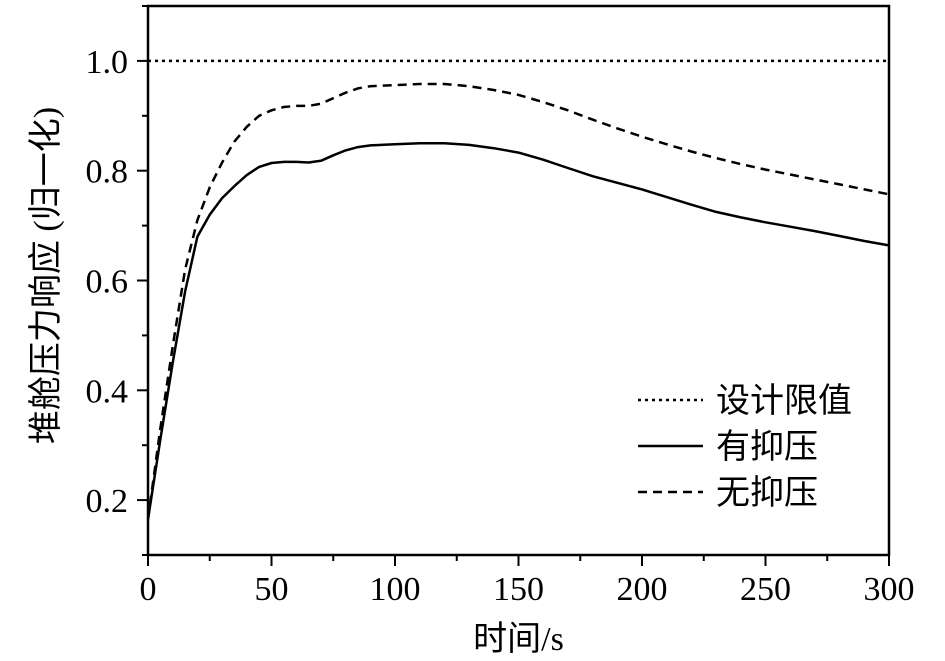 The width and height of the screenshot is (945, 661). I want to click on y-axis: 0.2 0.4 0.6 0.8 1.0, so click(117, 280).